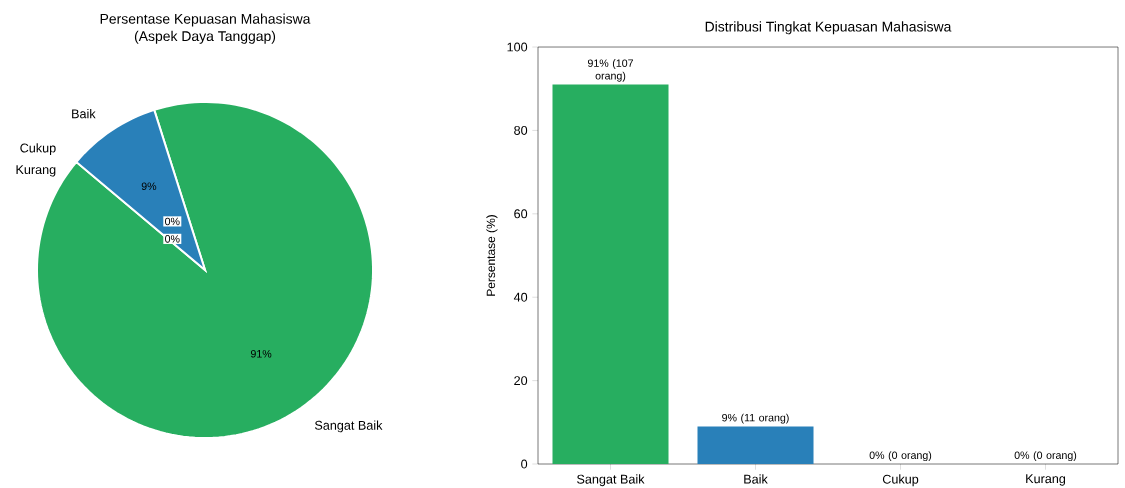 The image size is (1125, 488). I want to click on category-label: Kurang, so click(36, 171).